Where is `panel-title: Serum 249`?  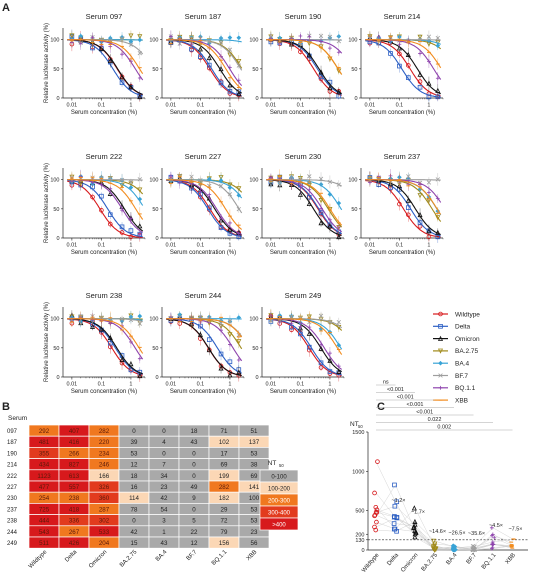 panel-title: Serum 249 is located at coordinates (303, 295).